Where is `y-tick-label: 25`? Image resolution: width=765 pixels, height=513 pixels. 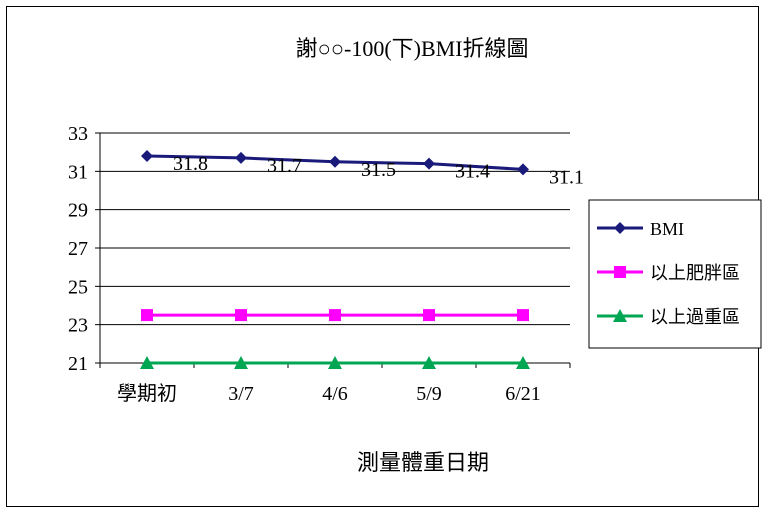 y-tick-label: 25 is located at coordinates (78, 287).